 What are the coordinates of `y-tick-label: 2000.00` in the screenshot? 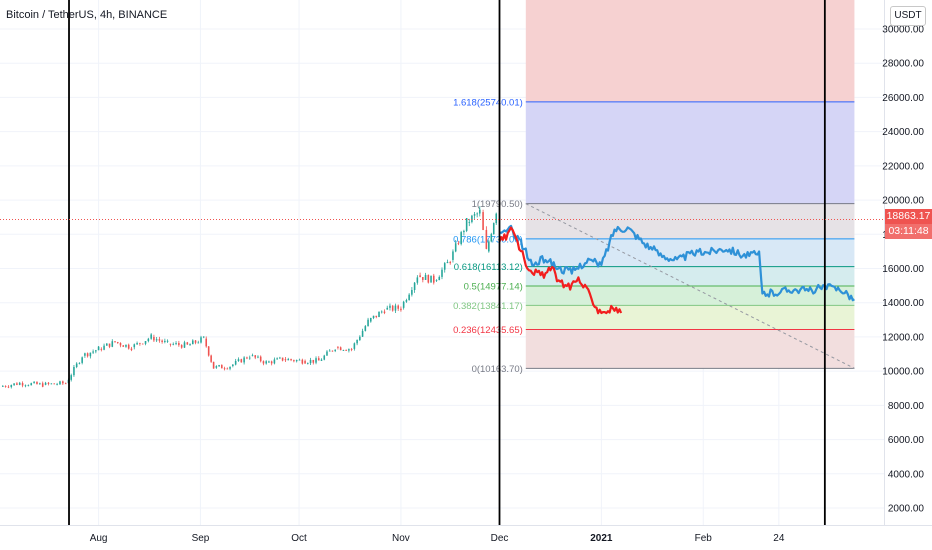 It's located at (906, 509).